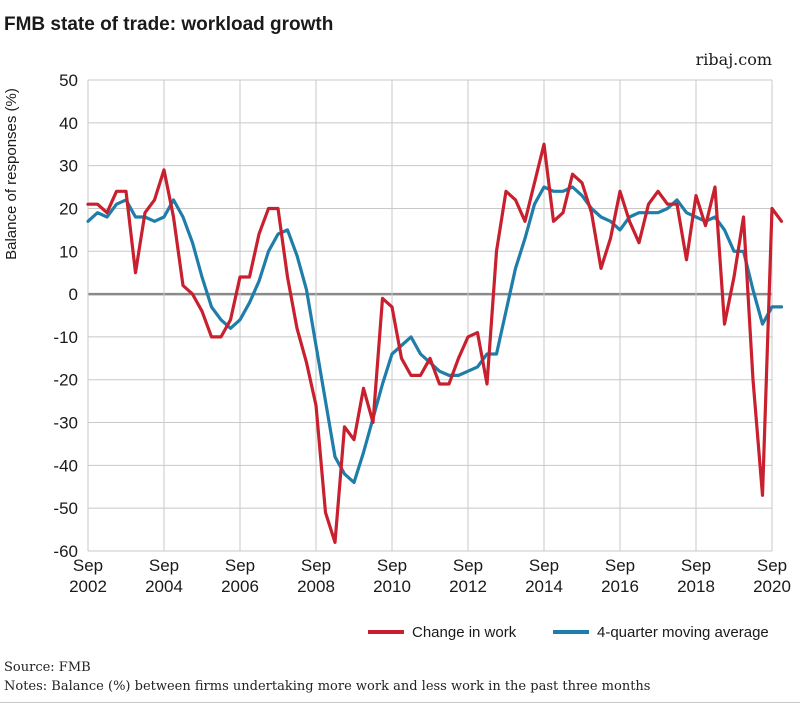 This screenshot has width=800, height=708. I want to click on source-note: Source: FMB, so click(47, 667).